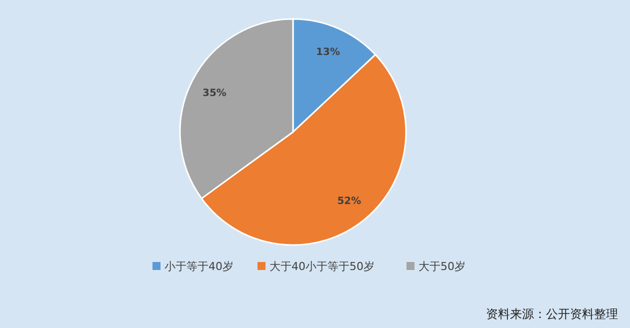  Describe the element at coordinates (328, 52) in the screenshot. I see `data-label: 13%` at that location.